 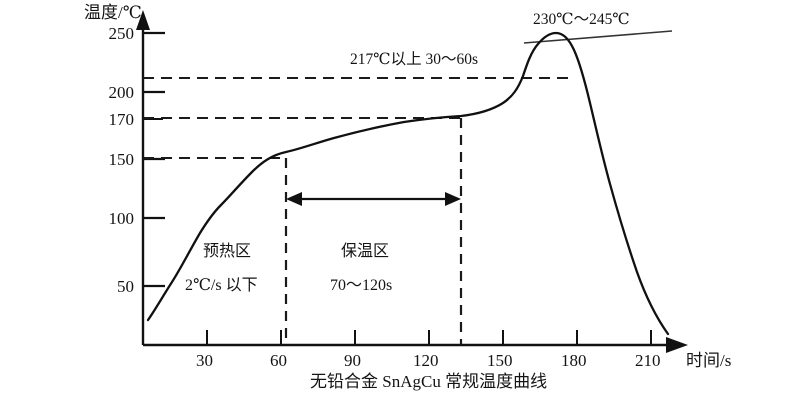 What do you see at coordinates (361, 285) in the screenshot?
I see `soak-zone-duration: 70～120s` at bounding box center [361, 285].